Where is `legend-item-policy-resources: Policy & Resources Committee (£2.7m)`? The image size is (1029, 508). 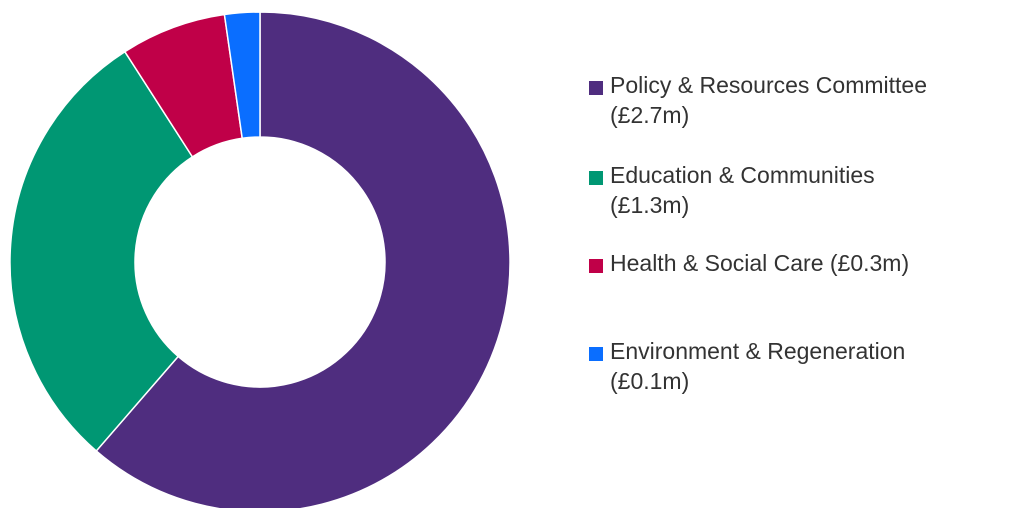 legend-item-policy-resources: Policy & Resources Committee (£2.7m) is located at coordinates (799, 100).